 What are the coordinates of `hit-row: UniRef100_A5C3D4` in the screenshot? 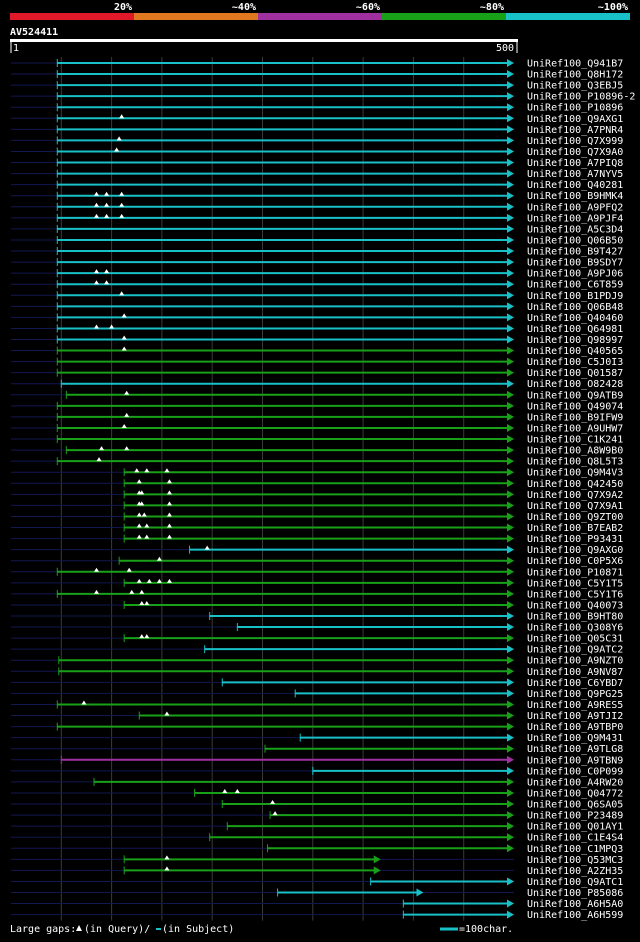 It's located at (317, 229).